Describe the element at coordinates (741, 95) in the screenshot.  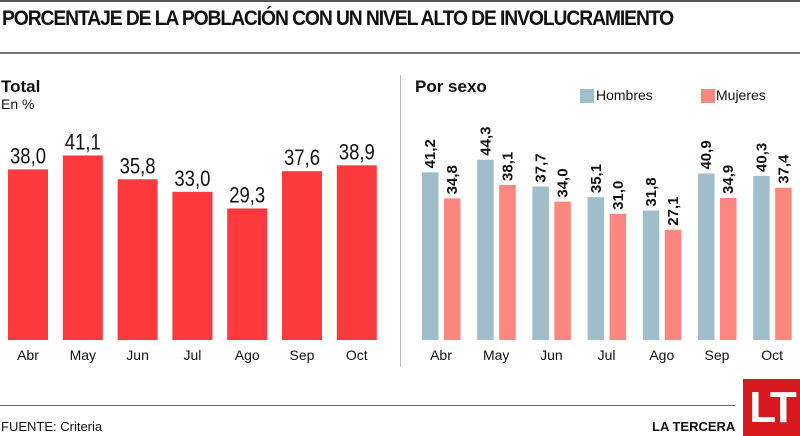
I see `legend-label-mujeres: Mujeres` at that location.